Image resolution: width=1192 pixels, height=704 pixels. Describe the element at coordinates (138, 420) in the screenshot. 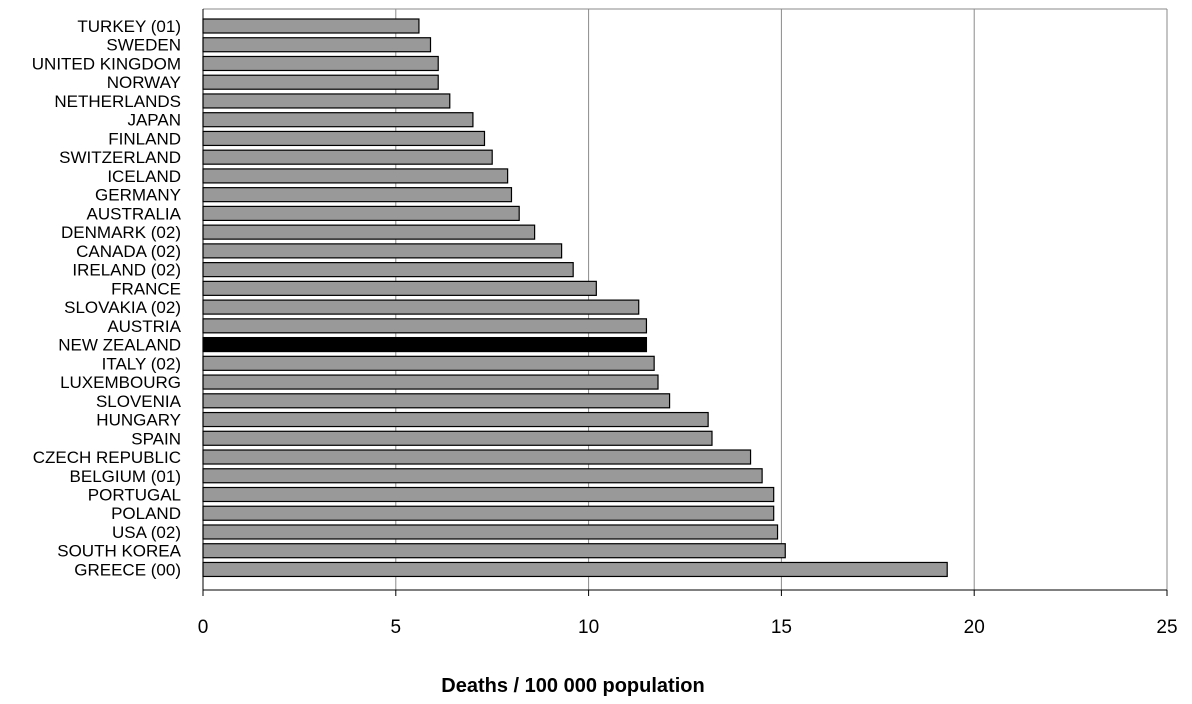

I see `category-label: HUNGARY` at that location.